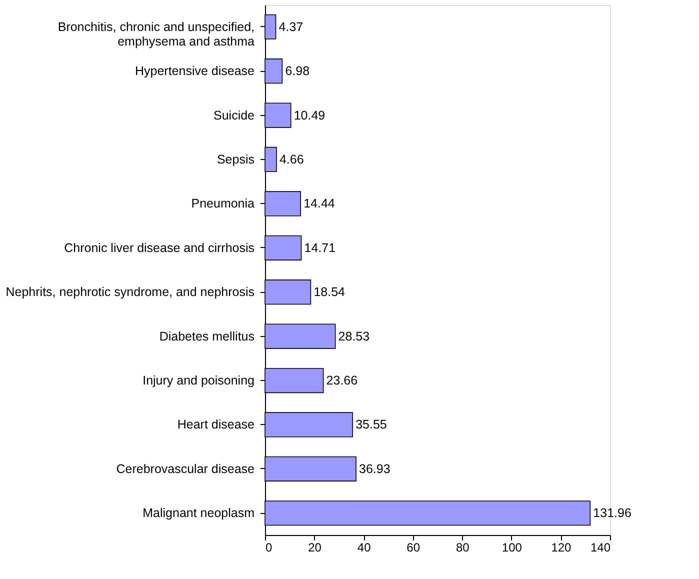  I want to click on y-tick-label: Malignant neoplasm, so click(198, 513).